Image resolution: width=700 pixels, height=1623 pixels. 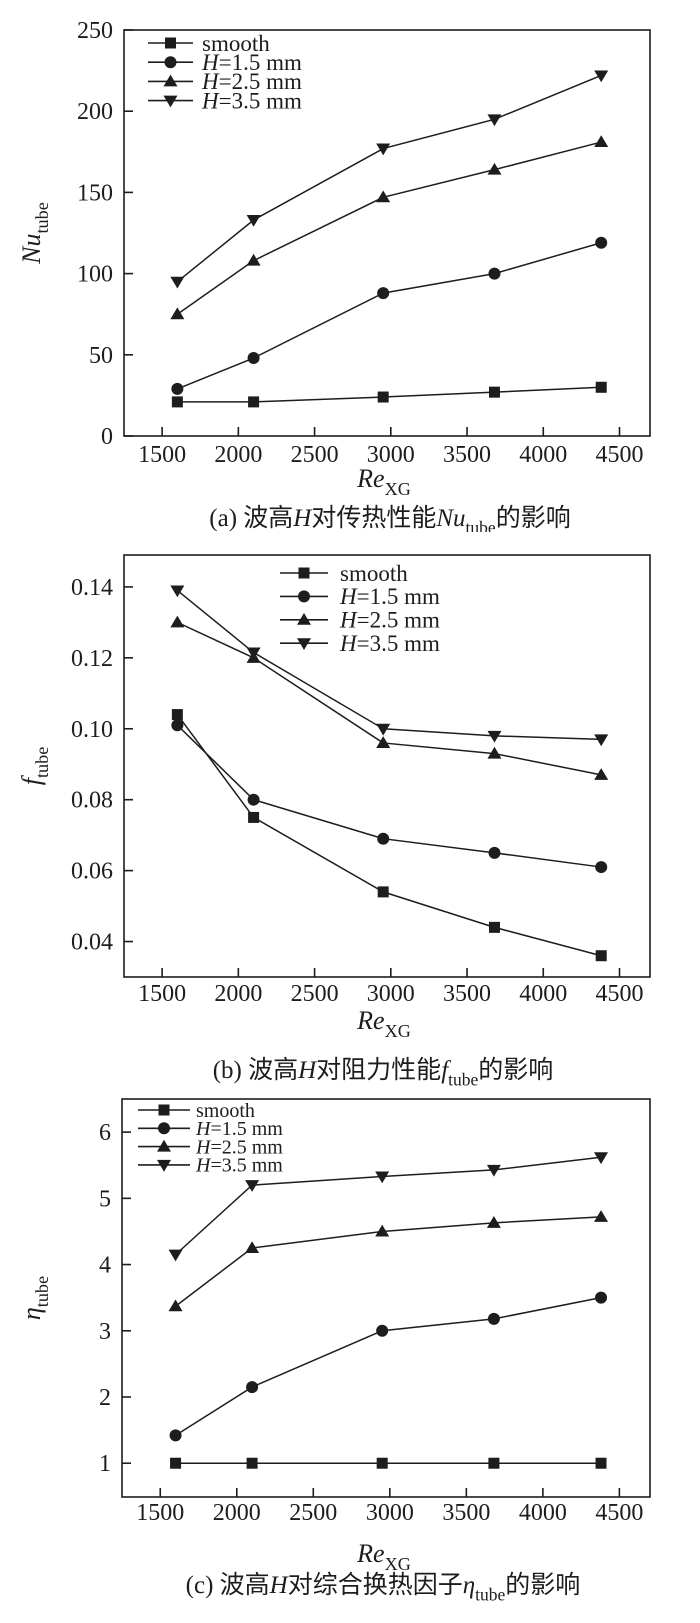 What do you see at coordinates (34, 233) in the screenshot?
I see `y-axis-label: Nutube` at bounding box center [34, 233].